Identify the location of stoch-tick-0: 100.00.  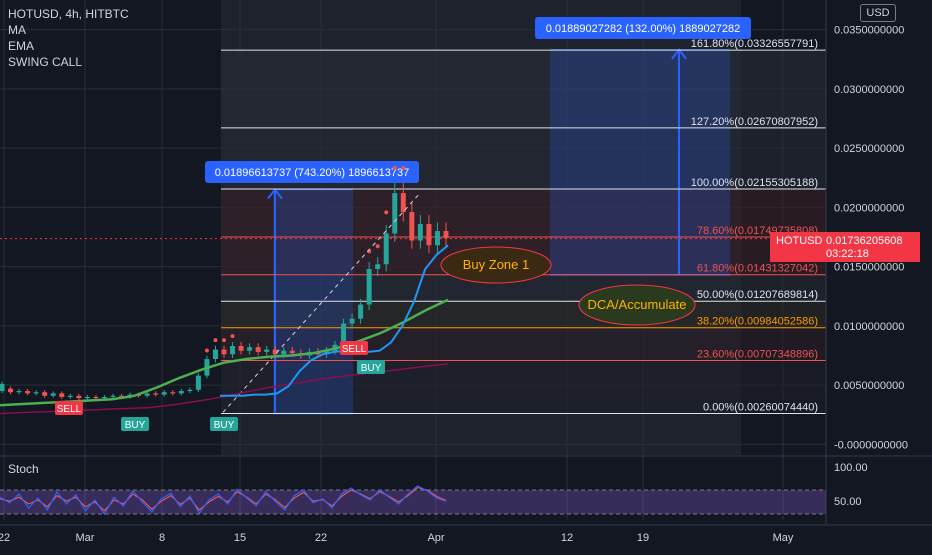
(851, 468).